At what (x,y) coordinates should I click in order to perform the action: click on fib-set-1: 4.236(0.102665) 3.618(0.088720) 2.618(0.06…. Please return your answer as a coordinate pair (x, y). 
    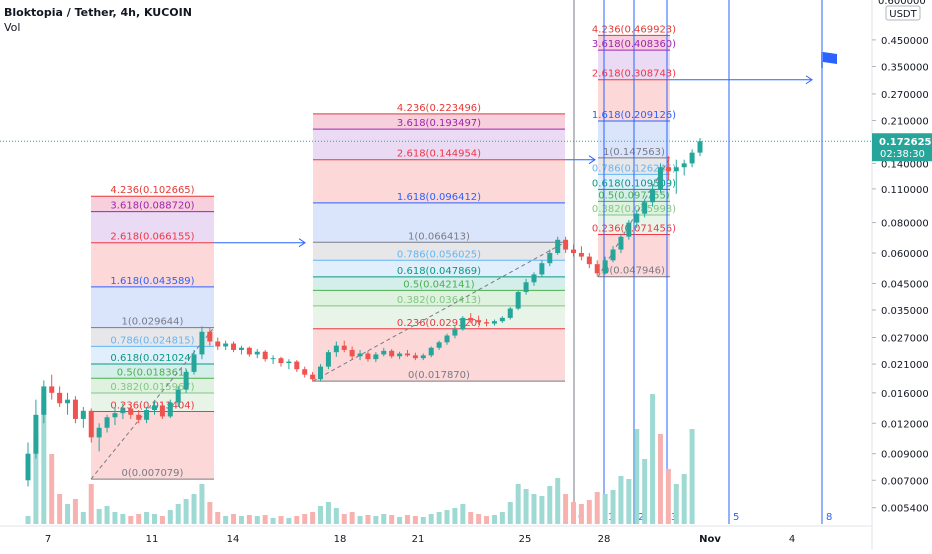
    Looking at the image, I should click on (152, 332).